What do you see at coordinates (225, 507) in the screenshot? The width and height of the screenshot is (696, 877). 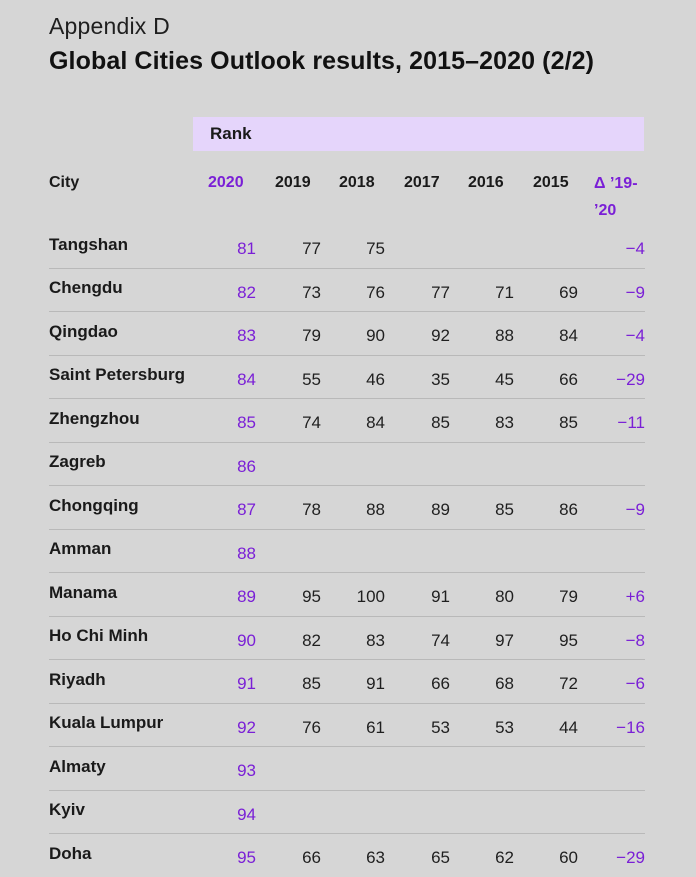 I see `rank-2020: 87` at bounding box center [225, 507].